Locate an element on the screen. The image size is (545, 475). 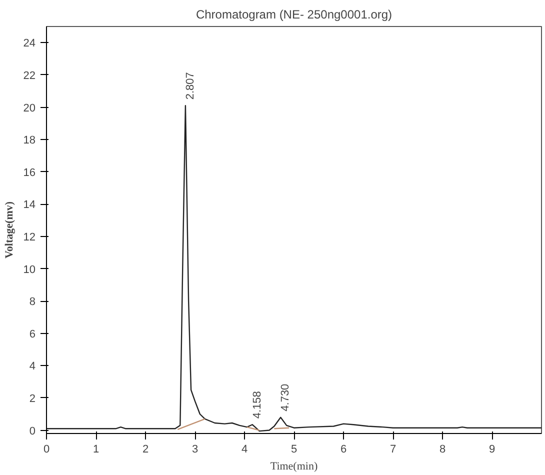
x-tick-label: 6 is located at coordinates (343, 450).